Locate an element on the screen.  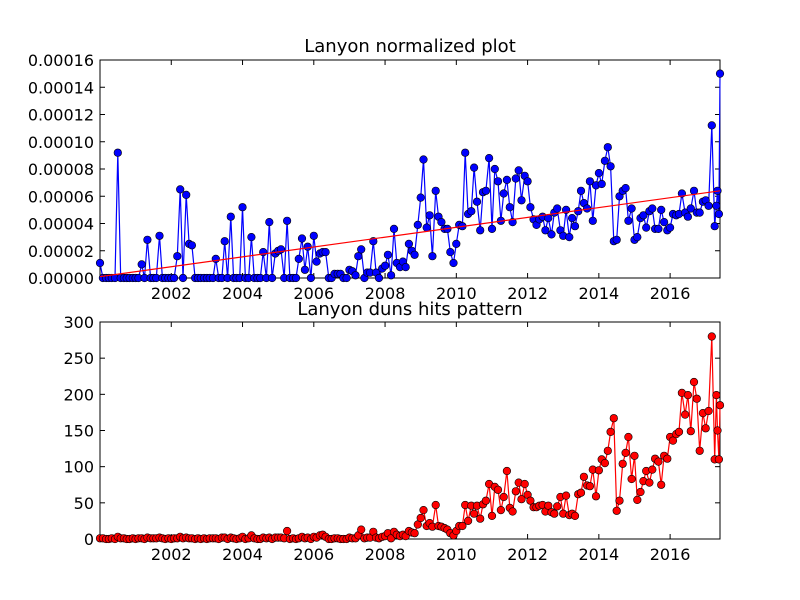
top-x-tick-label: 2004 is located at coordinates (242, 293).